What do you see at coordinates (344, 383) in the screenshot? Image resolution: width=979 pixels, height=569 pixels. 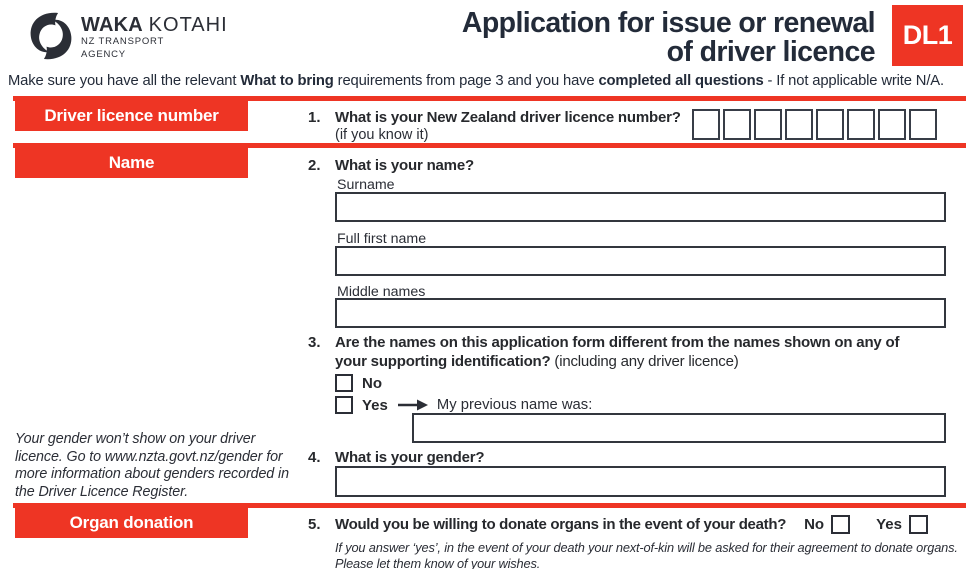 I see `q3-no-checkbox` at bounding box center [344, 383].